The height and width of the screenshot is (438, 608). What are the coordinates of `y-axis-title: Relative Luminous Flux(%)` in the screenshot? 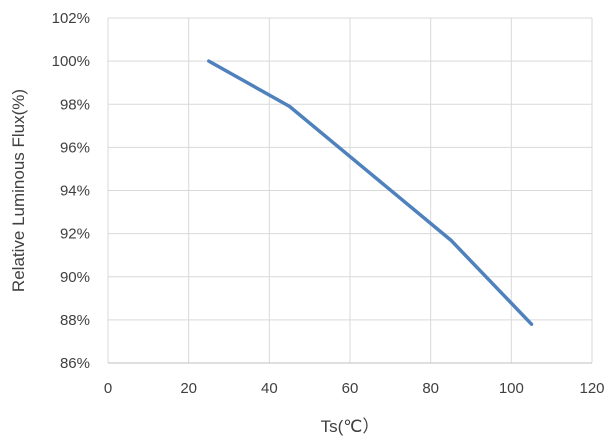 It's located at (18, 190).